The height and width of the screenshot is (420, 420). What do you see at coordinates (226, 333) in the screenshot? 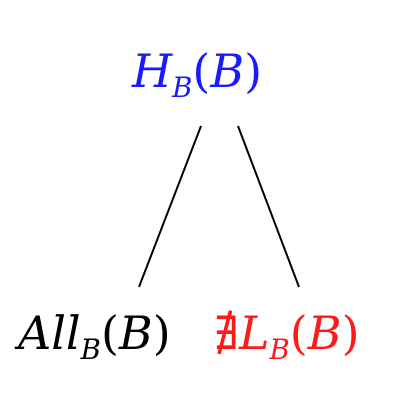
I see `not-exists-symbol: ∄` at bounding box center [226, 333].